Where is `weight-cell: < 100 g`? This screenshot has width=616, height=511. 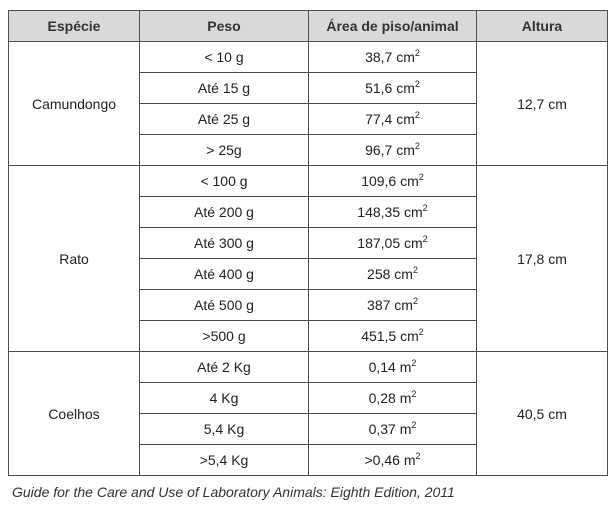 weight-cell: < 100 g is located at coordinates (224, 181).